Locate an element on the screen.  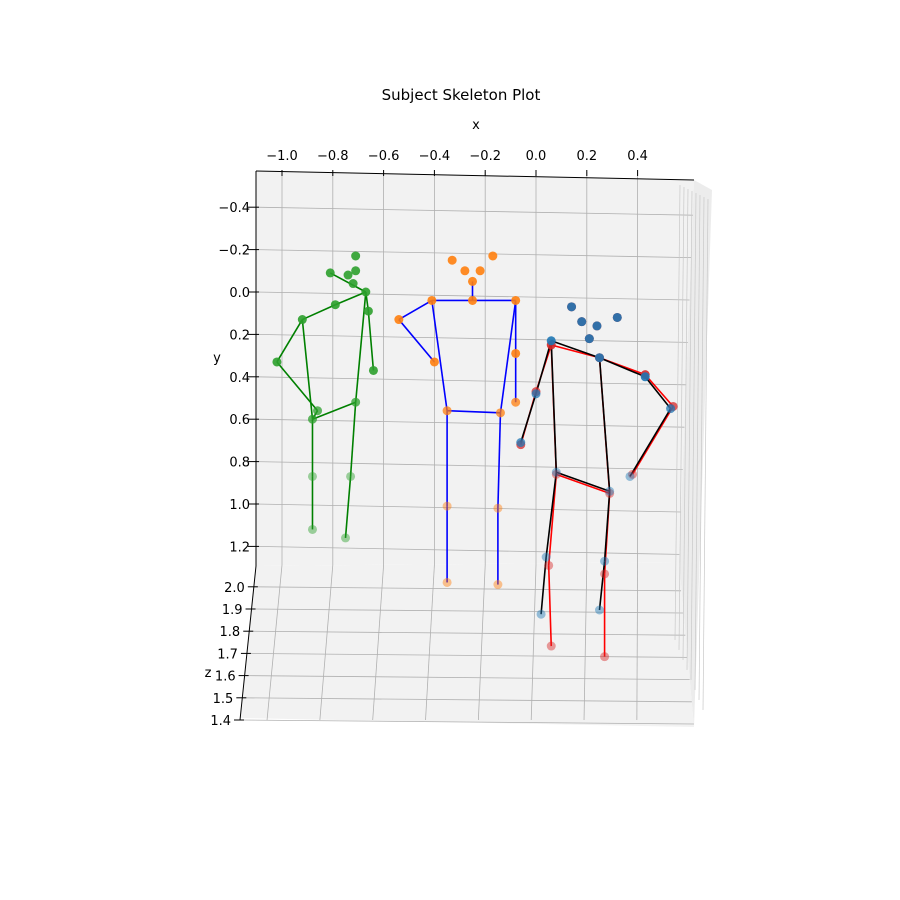
floor-pane is located at coordinates (467, 644).